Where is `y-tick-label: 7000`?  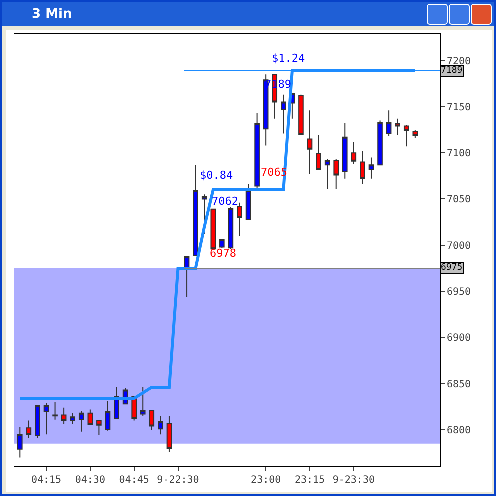 y-tick-label: 7000 is located at coordinates (459, 246).